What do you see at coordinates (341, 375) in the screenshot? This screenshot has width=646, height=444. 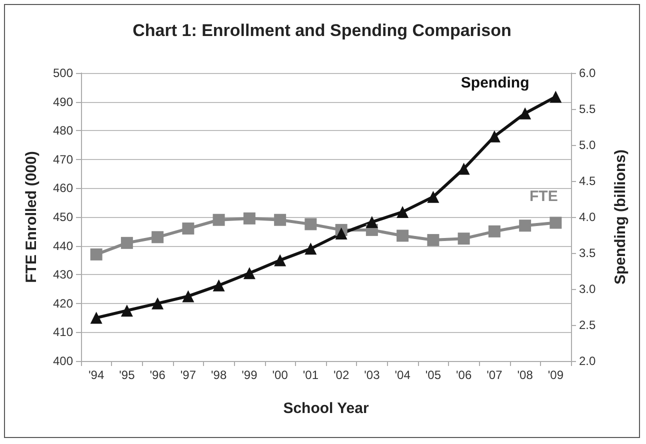 I see `x-tick-label: '02` at bounding box center [341, 375].